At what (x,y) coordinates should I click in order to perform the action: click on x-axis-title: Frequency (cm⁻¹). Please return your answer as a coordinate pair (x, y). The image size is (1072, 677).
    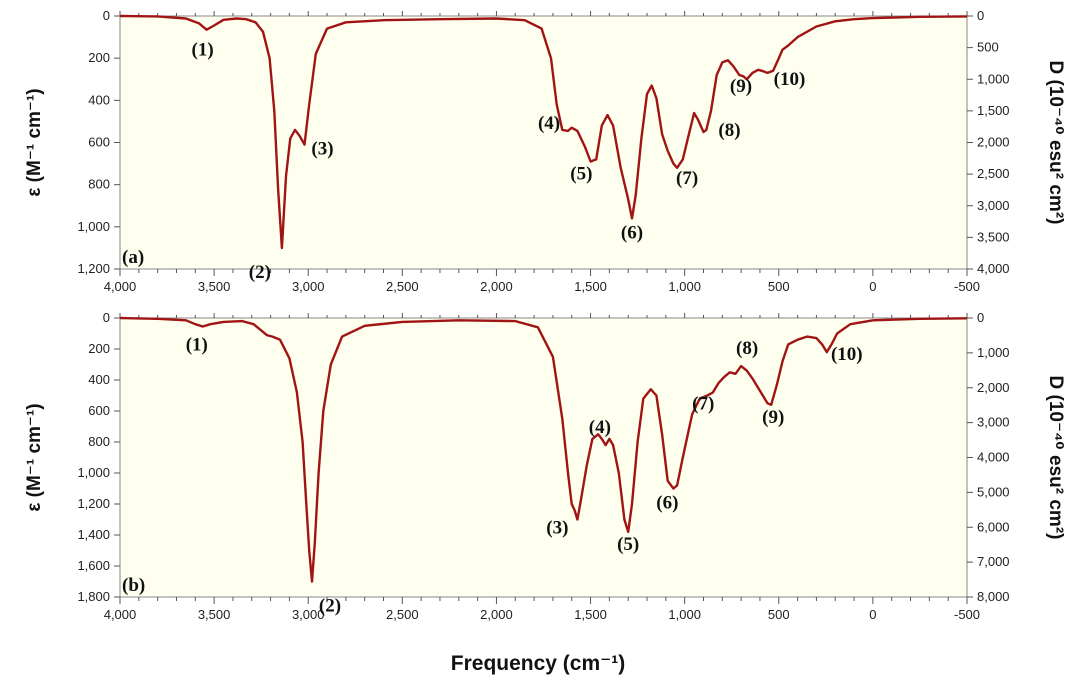
    Looking at the image, I should click on (538, 663).